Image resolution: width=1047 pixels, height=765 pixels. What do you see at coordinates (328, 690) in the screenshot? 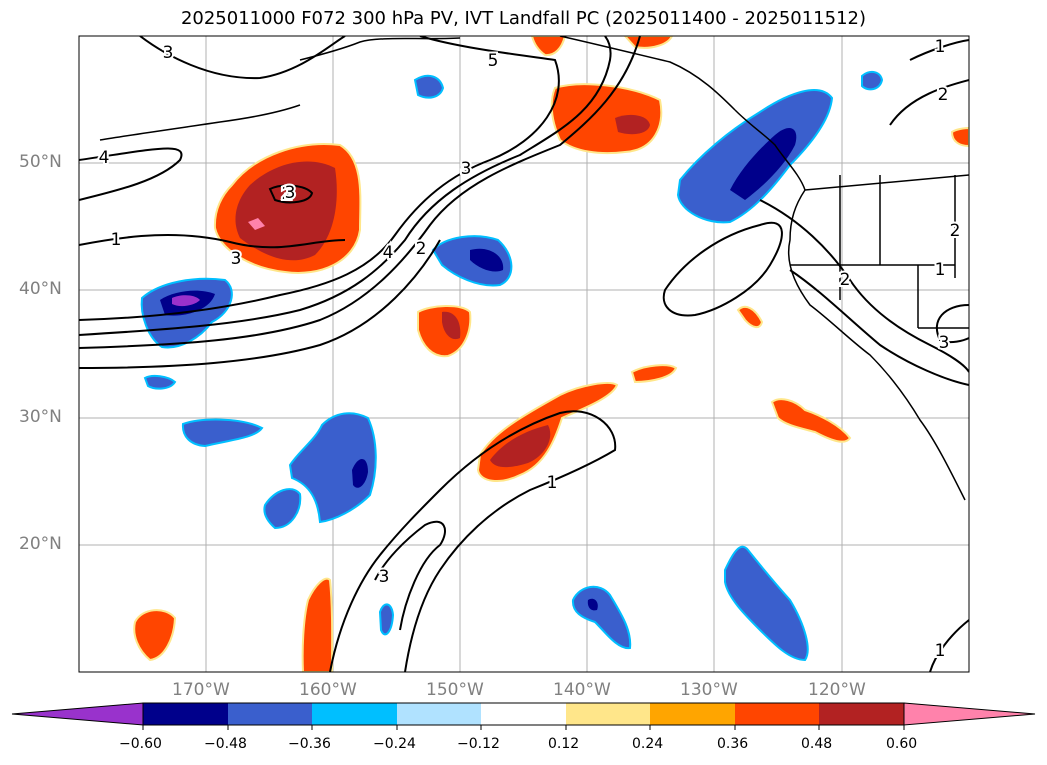
I see `lon-label-160w: 160°W` at bounding box center [328, 690].